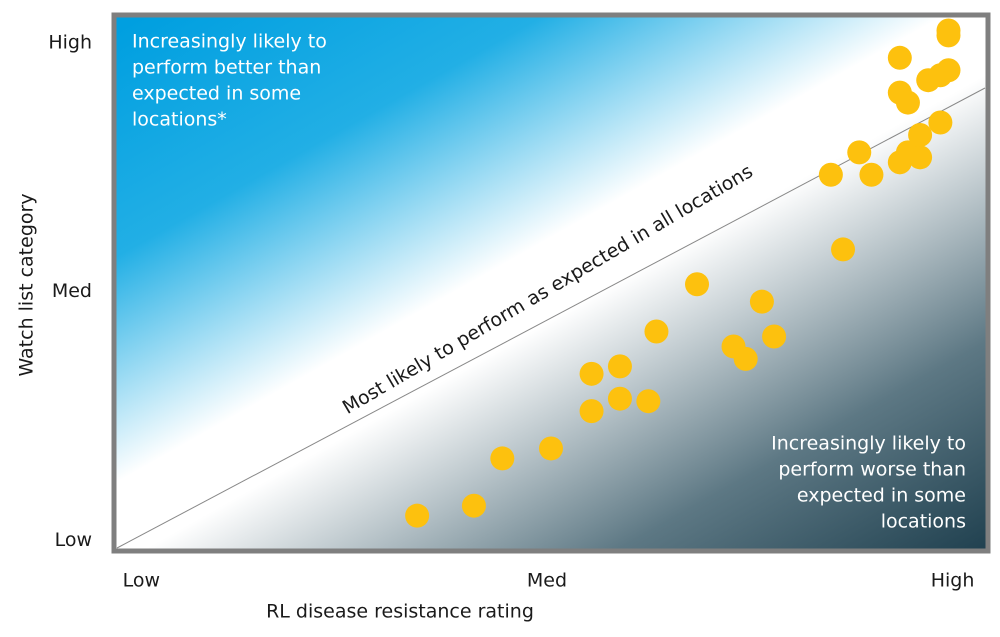 The width and height of the screenshot is (1000, 637). What do you see at coordinates (229, 42) in the screenshot?
I see `annotation-upper: Increasingly likely to` at bounding box center [229, 42].